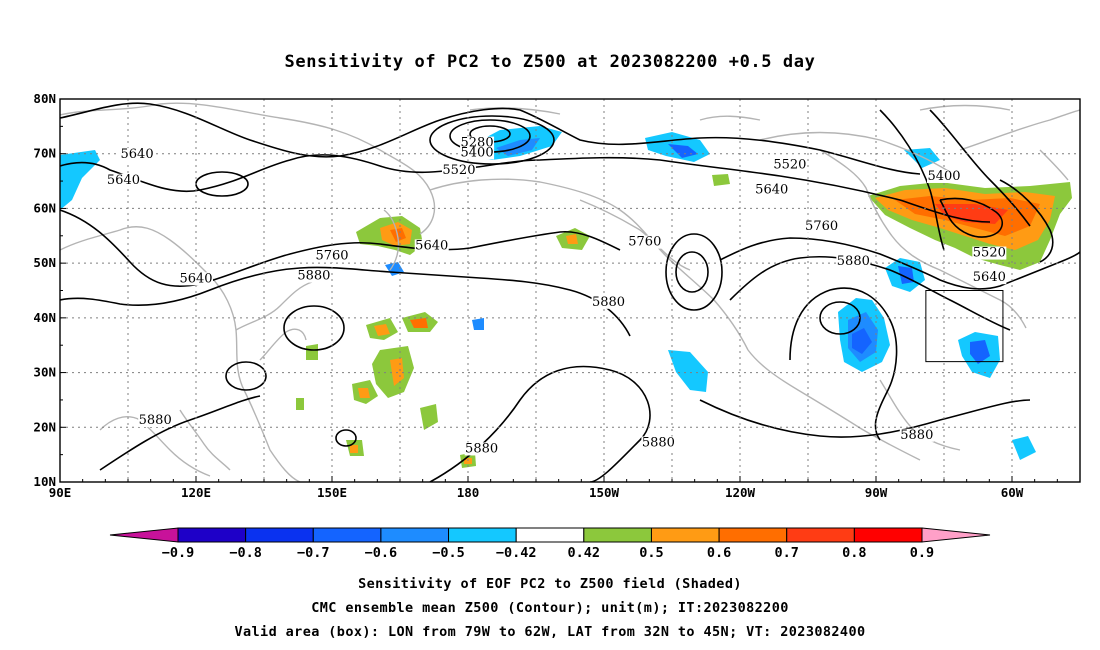 This screenshot has height=650, width=1100. What do you see at coordinates (719, 553) in the screenshot?
I see `colorbar-label: 0.6` at bounding box center [719, 553].